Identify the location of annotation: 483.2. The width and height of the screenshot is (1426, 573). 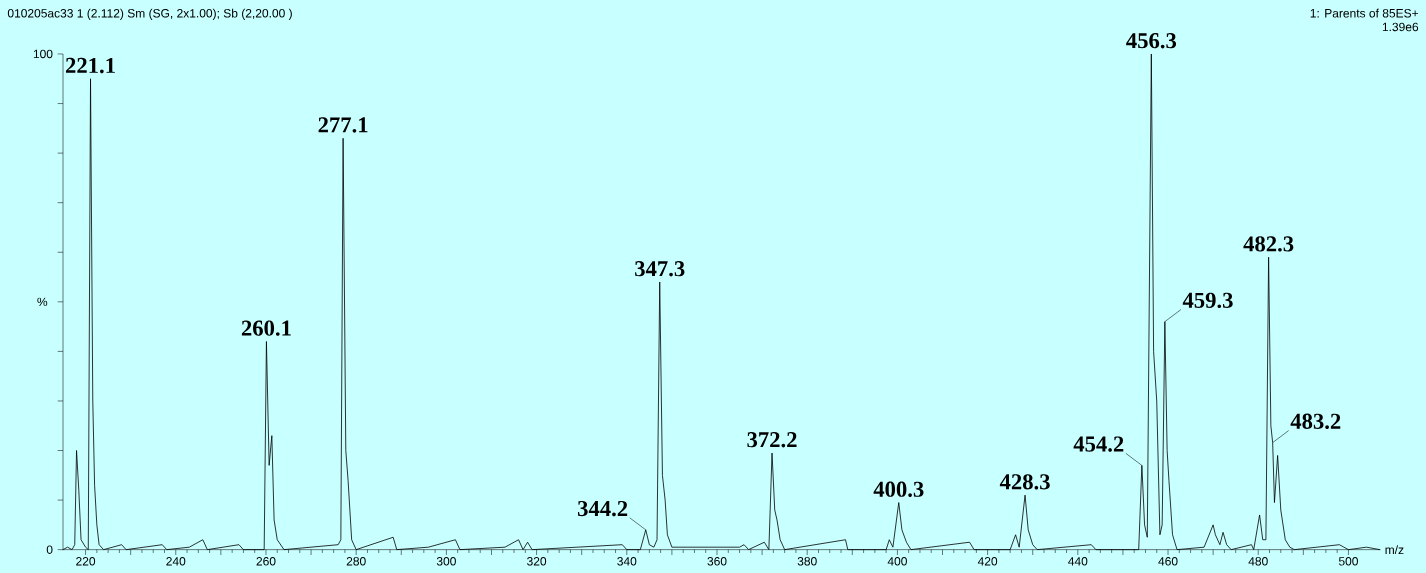
(1315, 421).